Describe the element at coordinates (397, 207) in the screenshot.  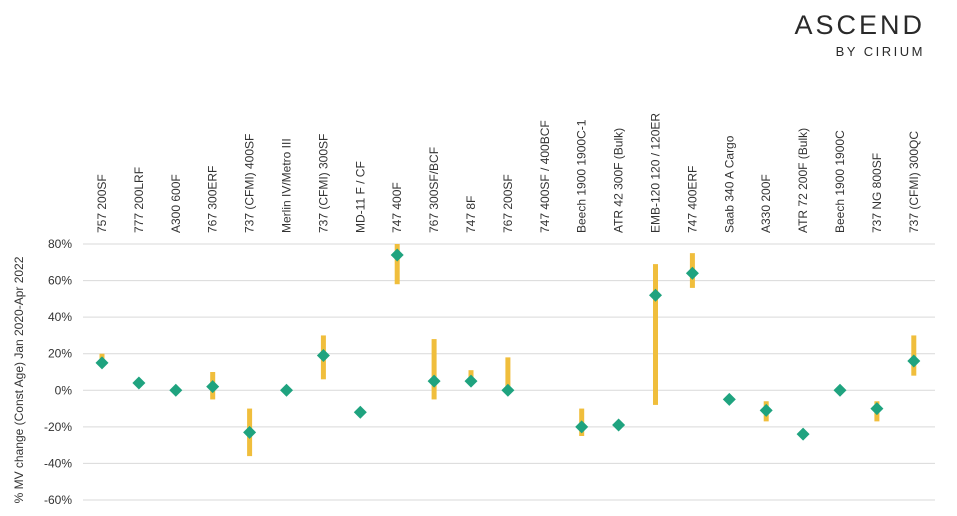
I see `category-label: 747 400F` at that location.